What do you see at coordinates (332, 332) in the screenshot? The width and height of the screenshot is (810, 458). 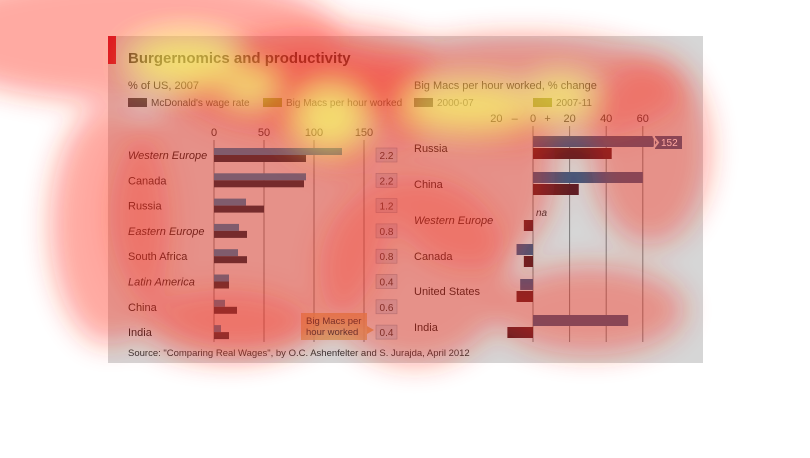 I see `callout-label-2: hour worked` at bounding box center [332, 332].